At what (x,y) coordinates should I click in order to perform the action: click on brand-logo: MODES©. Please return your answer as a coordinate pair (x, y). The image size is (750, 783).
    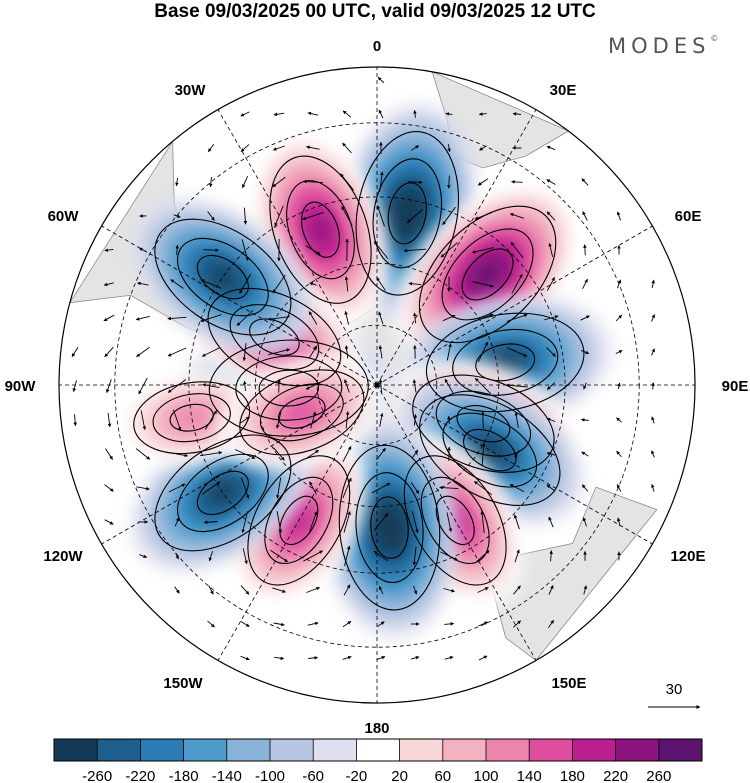
    Looking at the image, I should click on (663, 46).